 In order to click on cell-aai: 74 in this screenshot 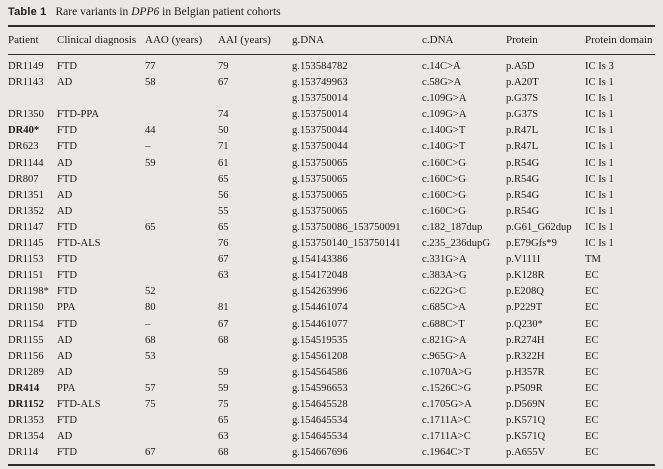, I will do `click(223, 115)`.